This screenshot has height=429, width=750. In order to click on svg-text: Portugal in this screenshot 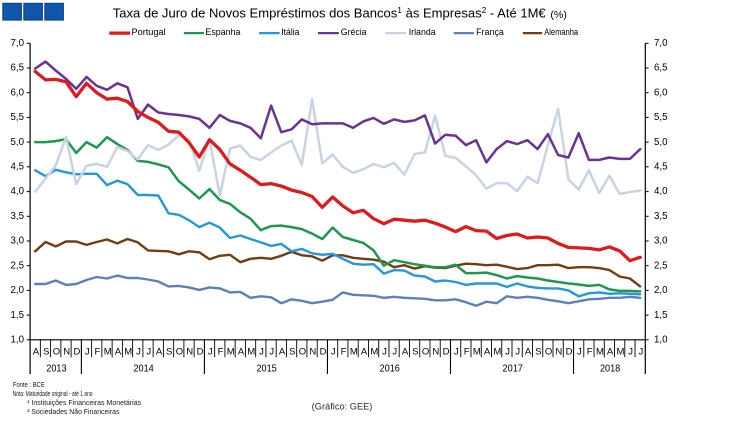, I will do `click(149, 32)`.